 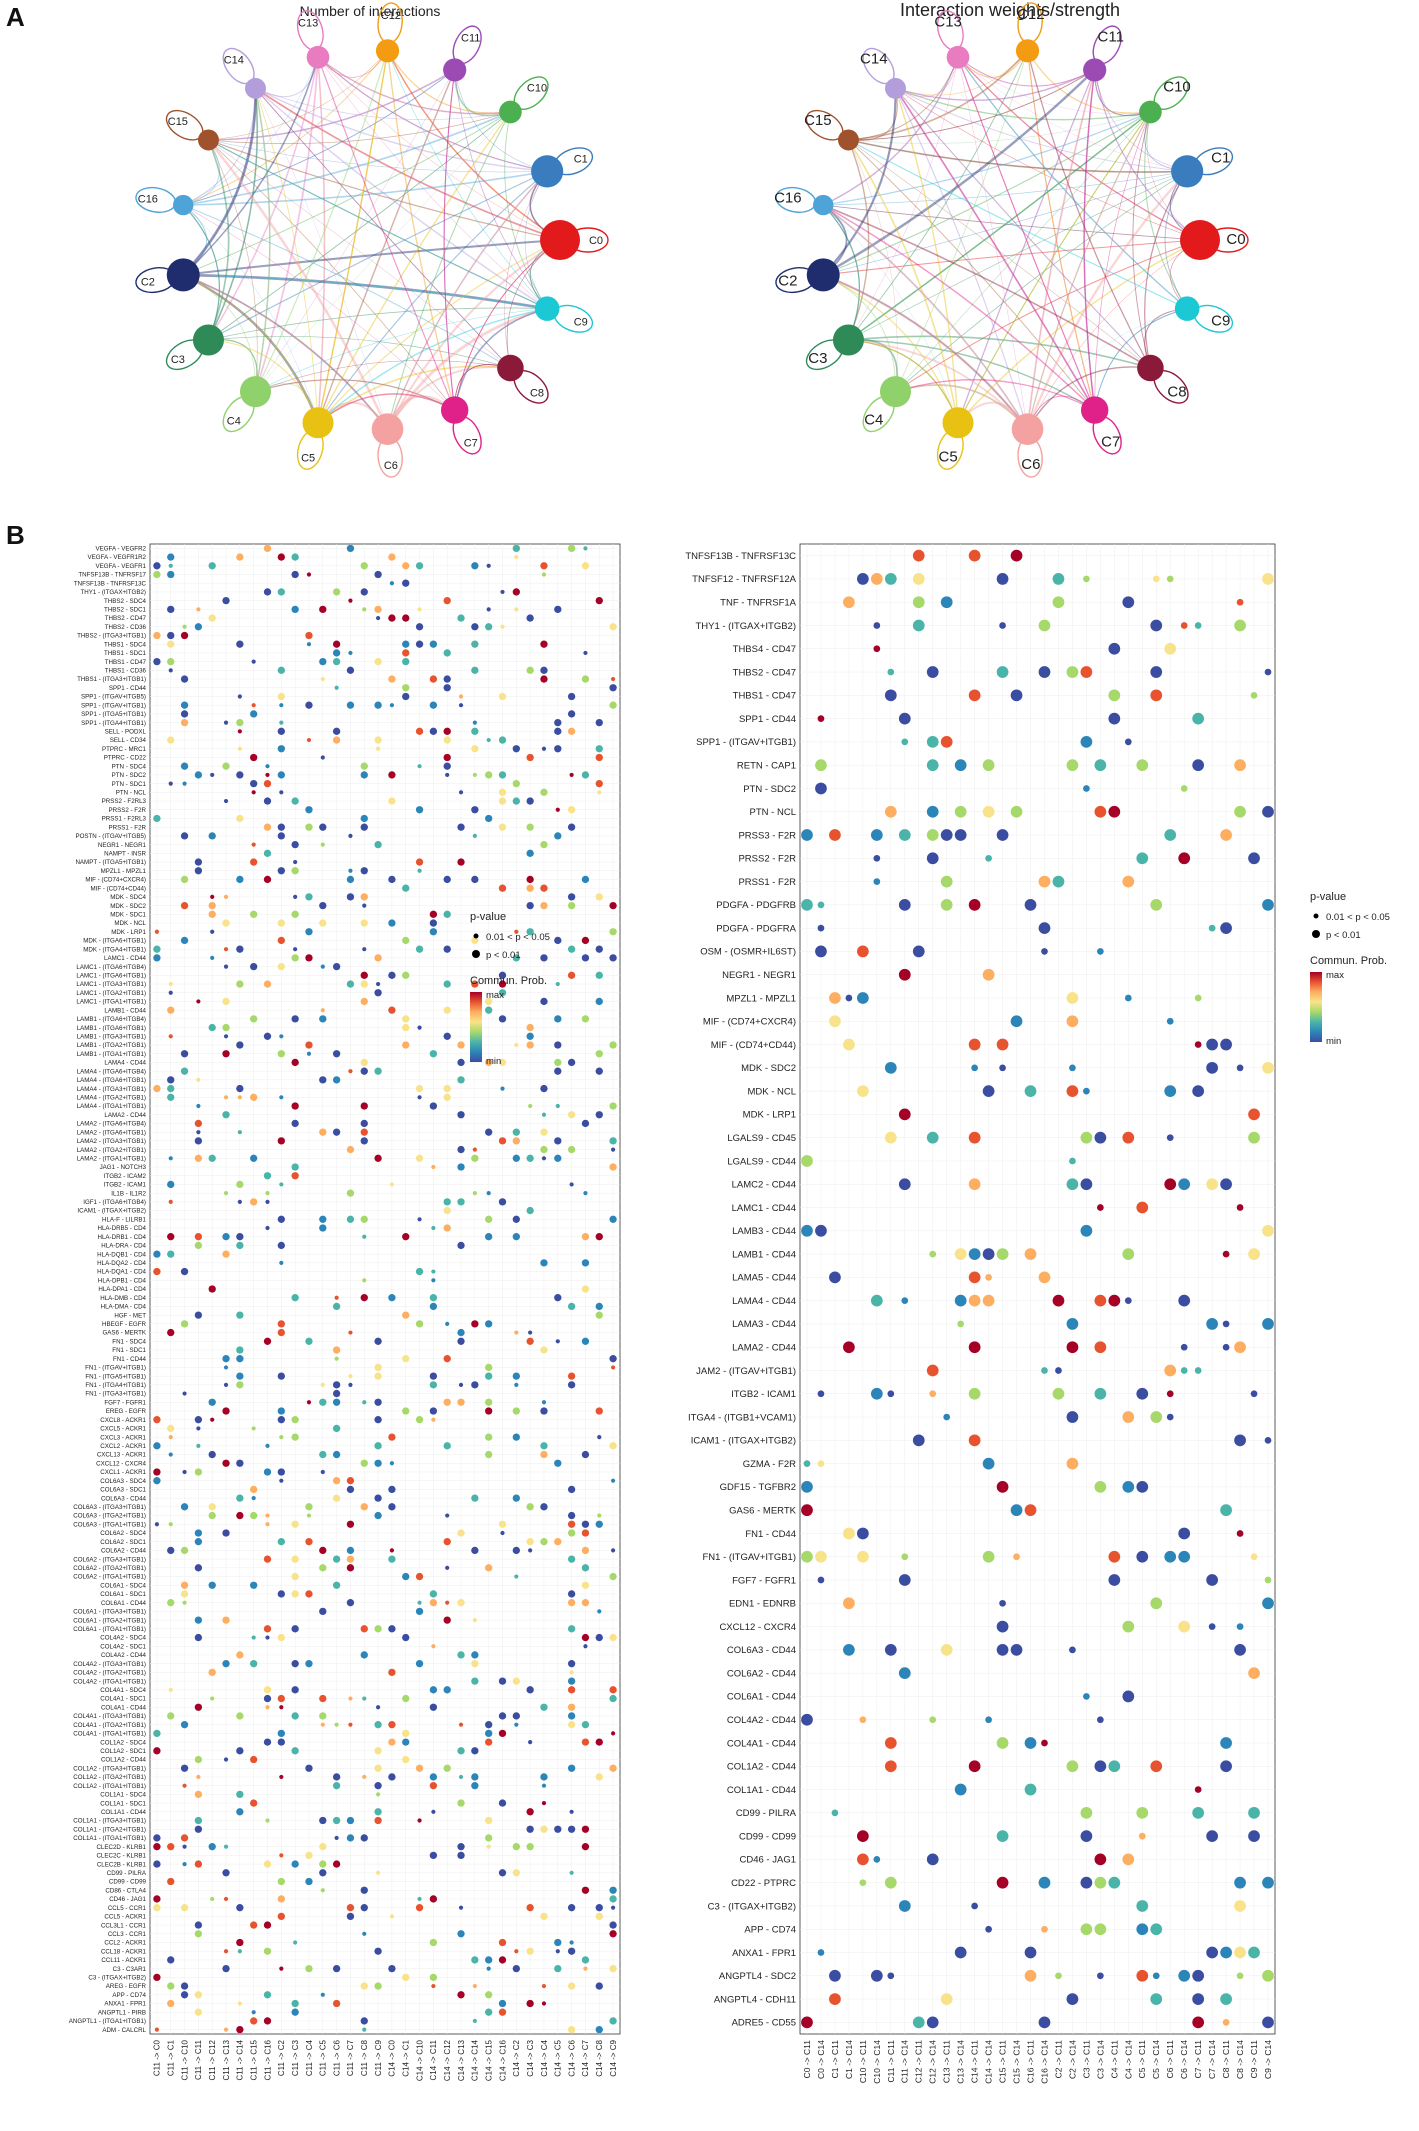 I want to click on y-tick-label: THBS4 - CD47, so click(x=764, y=649).